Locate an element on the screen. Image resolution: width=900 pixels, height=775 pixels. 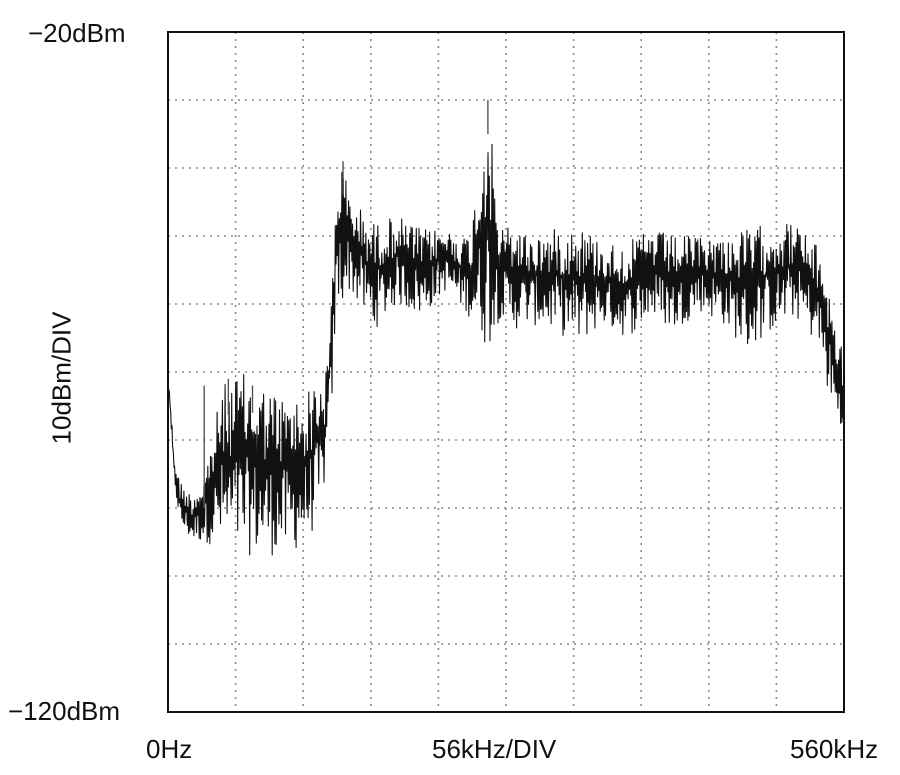
y-tick-label-top: −20dBm is located at coordinates (77, 33).